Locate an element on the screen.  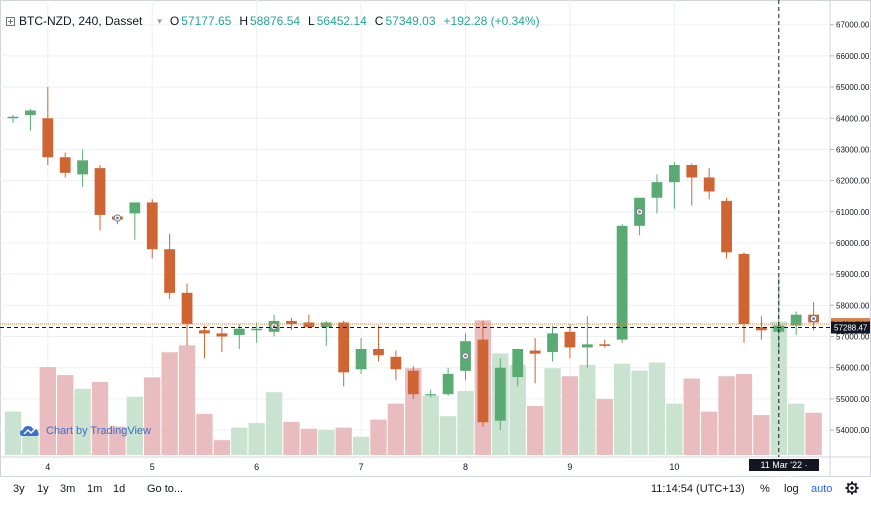
y-tick-label: 55000.00 is located at coordinates (853, 399).